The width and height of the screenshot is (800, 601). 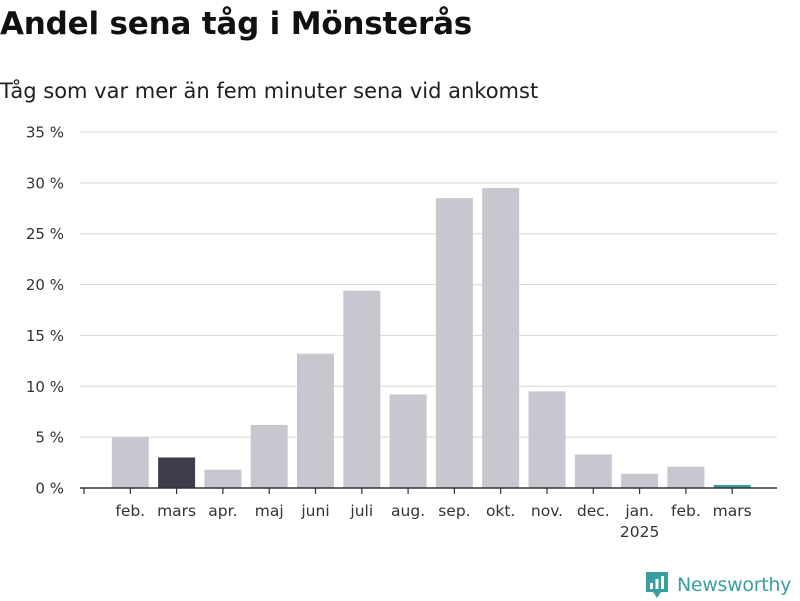 What do you see at coordinates (593, 511) in the screenshot?
I see `x-tick-label: dec.` at bounding box center [593, 511].